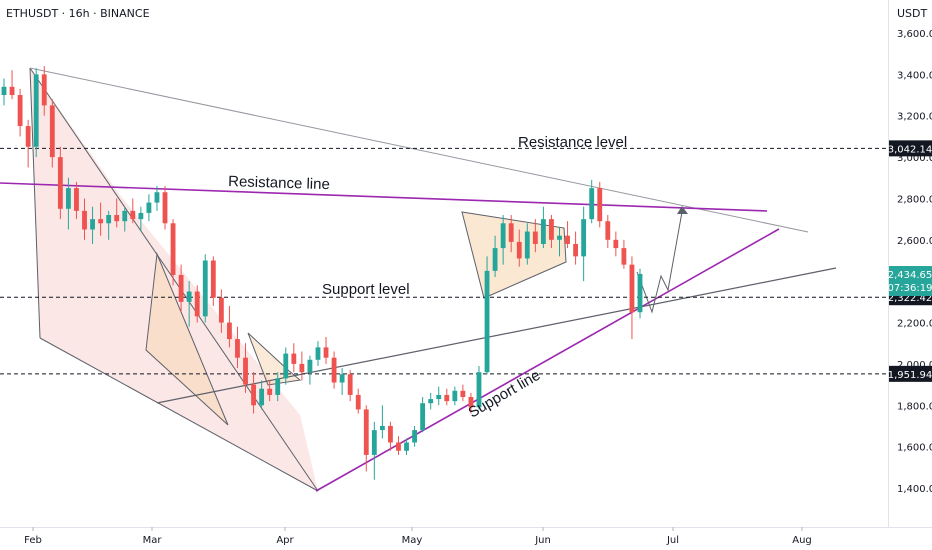 The image size is (932, 550). What do you see at coordinates (366, 289) in the screenshot?
I see `support-level-label: Support level` at bounding box center [366, 289].